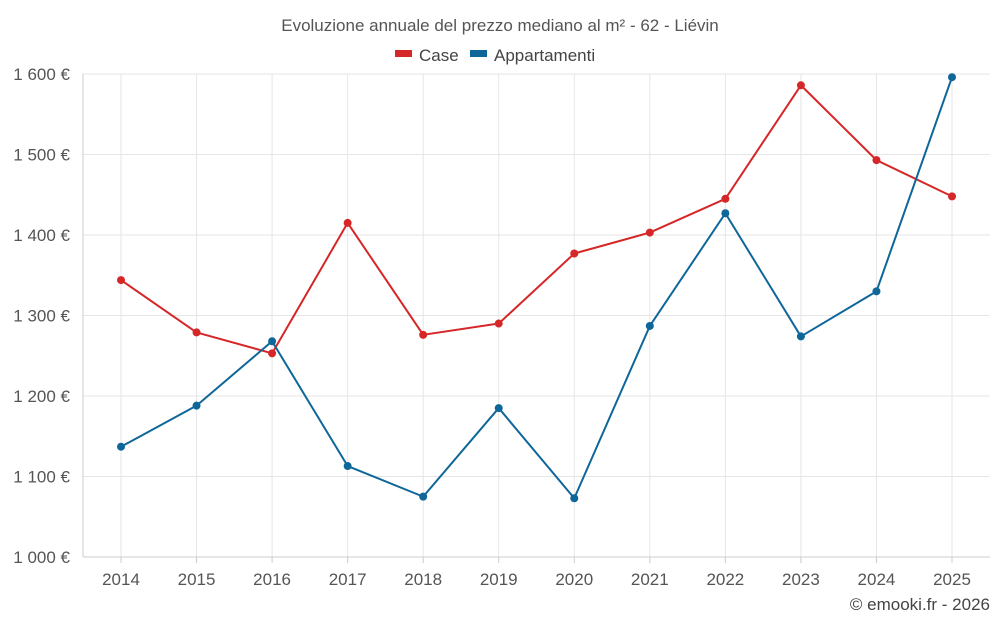 Image resolution: width=1000 pixels, height=630 pixels. What do you see at coordinates (478, 53) in the screenshot?
I see `legend-swatch-appartamenti` at bounding box center [478, 53].